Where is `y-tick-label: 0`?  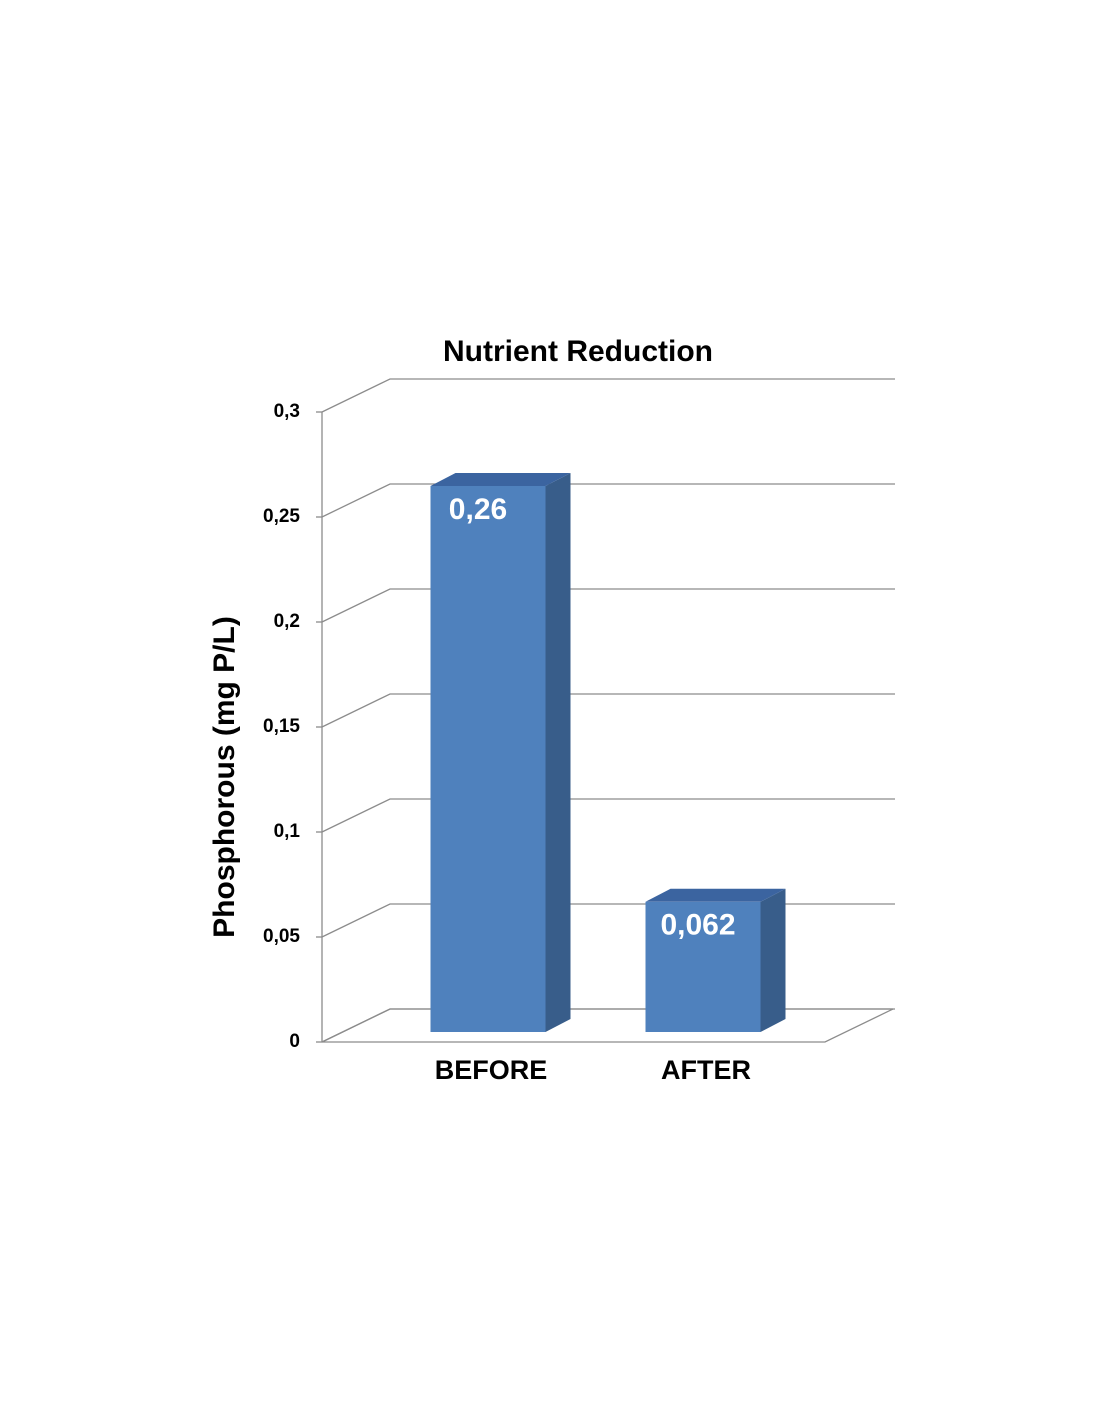 y-tick-label: 0 is located at coordinates (294, 1041).